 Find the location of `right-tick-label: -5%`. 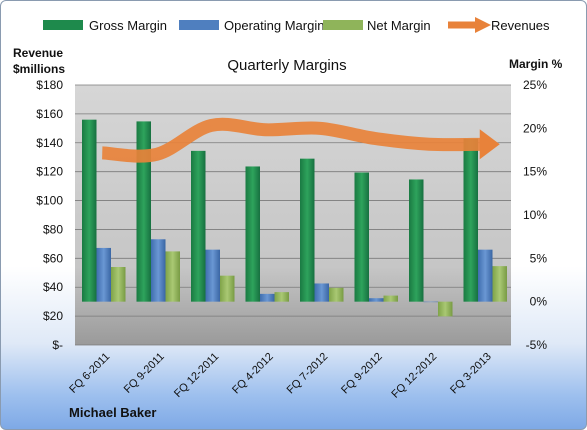

right-tick-label: -5% is located at coordinates (537, 345).